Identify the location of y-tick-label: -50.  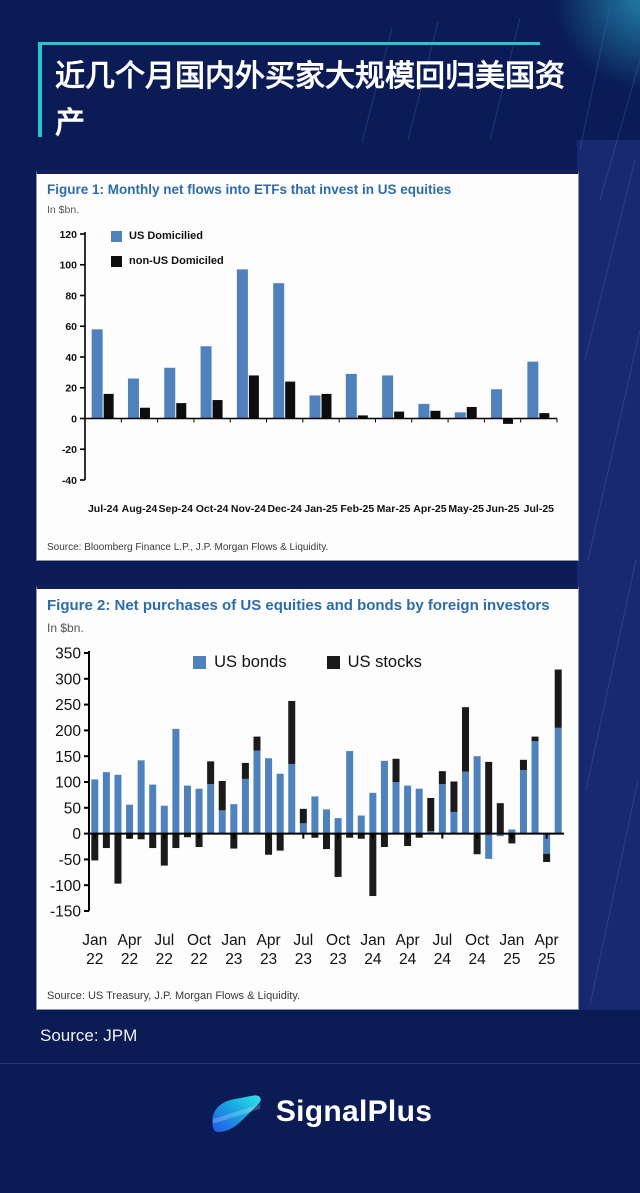
(70, 860).